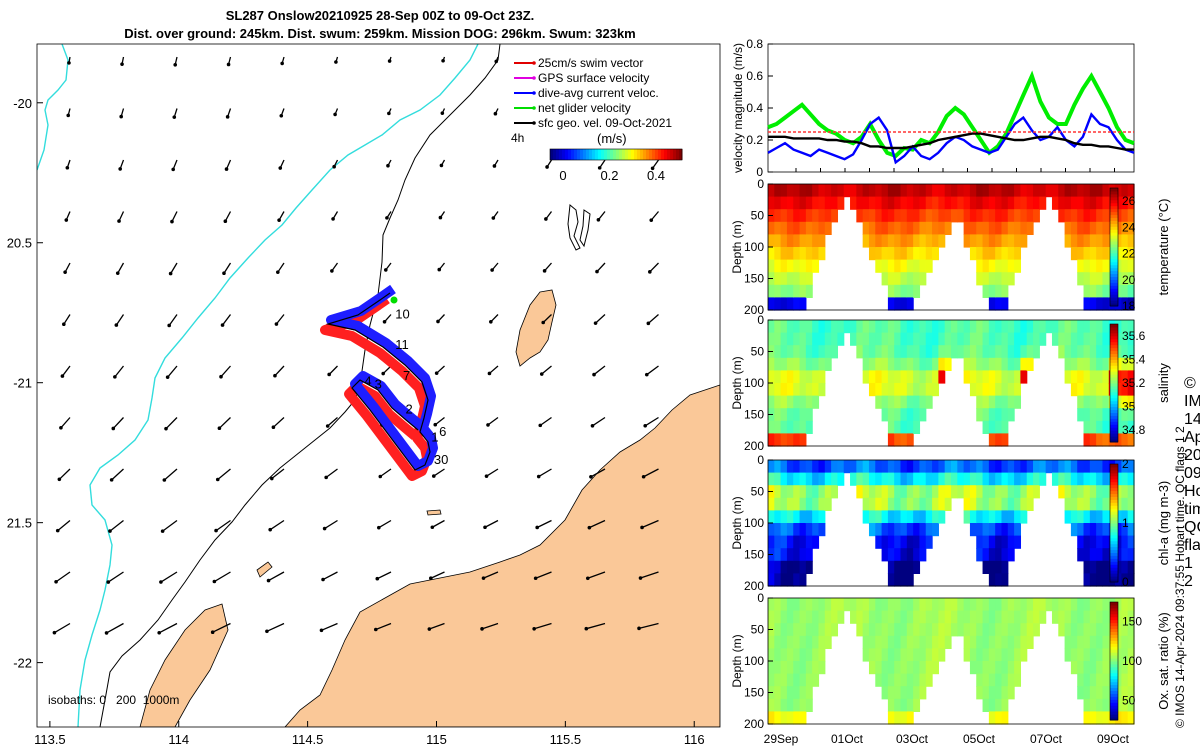  Describe the element at coordinates (1163, 661) in the screenshot. I see `section-colorbar-label: Ox. sat. ratio (%)` at that location.